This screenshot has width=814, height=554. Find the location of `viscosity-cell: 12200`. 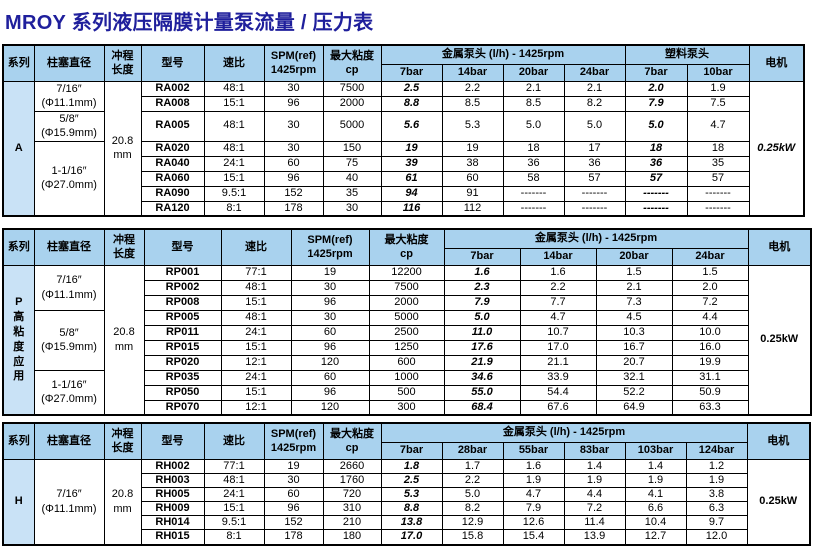

viscosity-cell: 12200 is located at coordinates (406, 272).